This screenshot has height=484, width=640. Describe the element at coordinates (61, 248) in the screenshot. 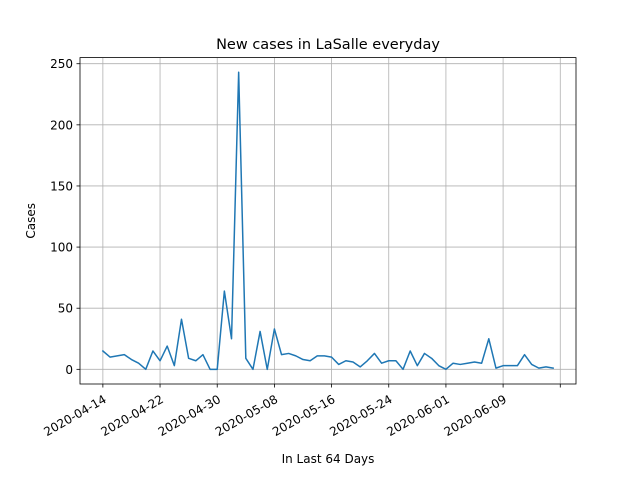

I see `y-tick-label: 100` at that location.